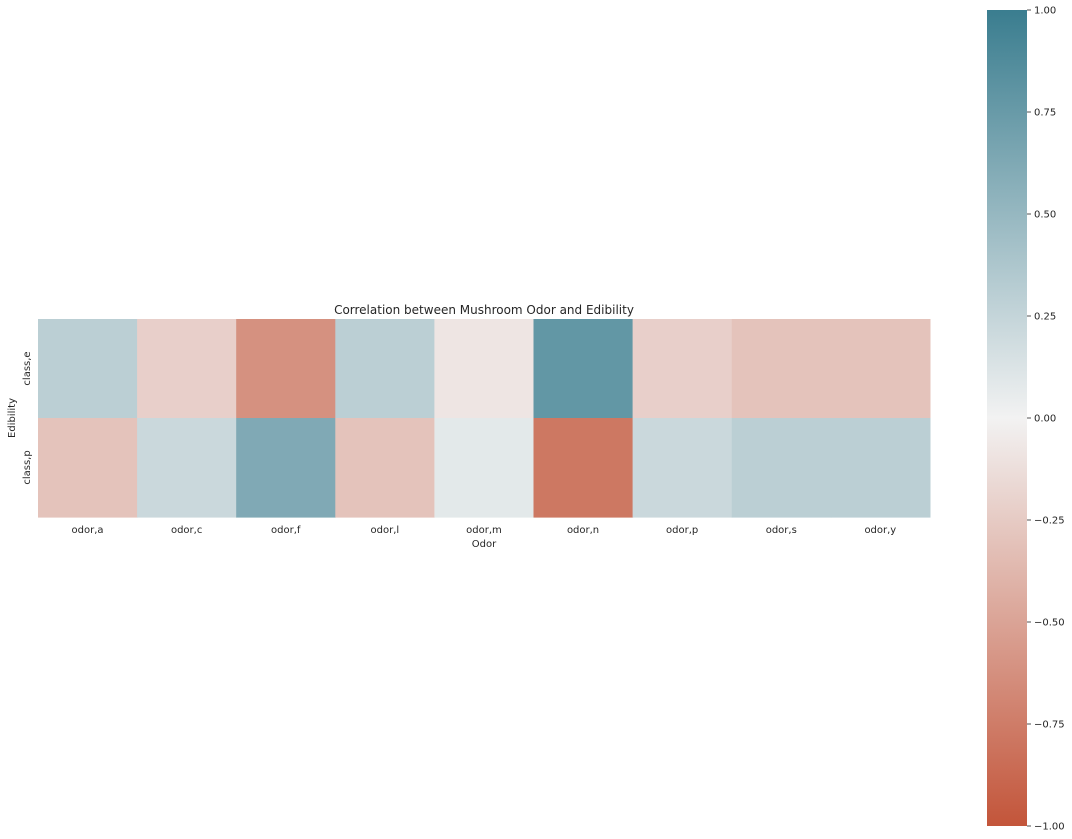  I want to click on heatmap-cell-class-p-odor-m, so click(484, 468).